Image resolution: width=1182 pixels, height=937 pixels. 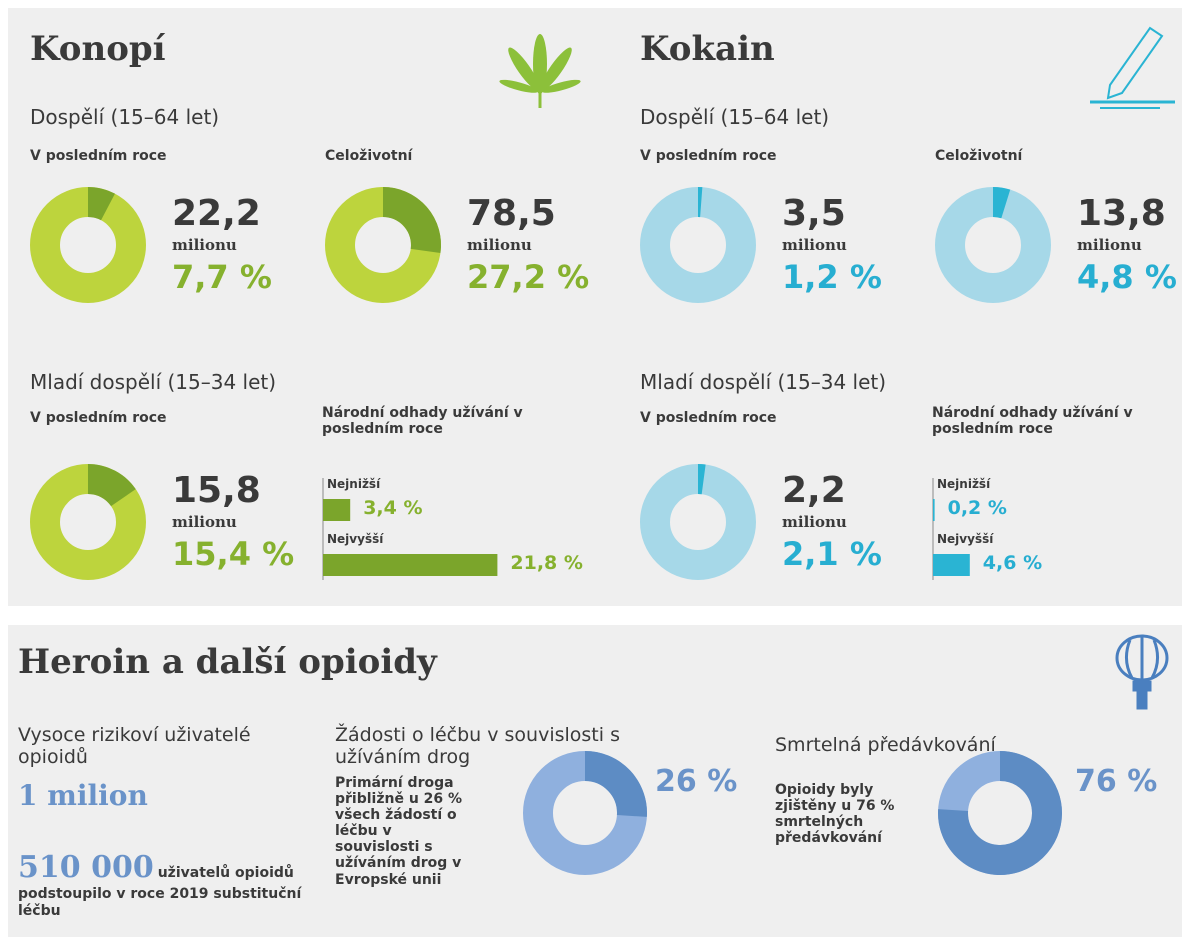 I want to click on count: 22,2, so click(x=216, y=213).